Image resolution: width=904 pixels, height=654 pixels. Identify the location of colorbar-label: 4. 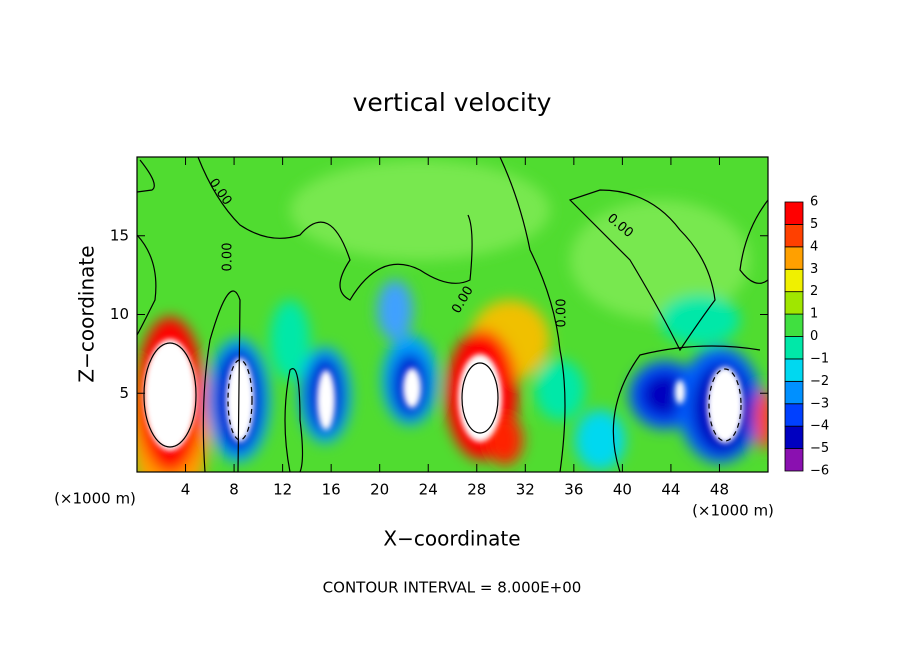
(814, 246).